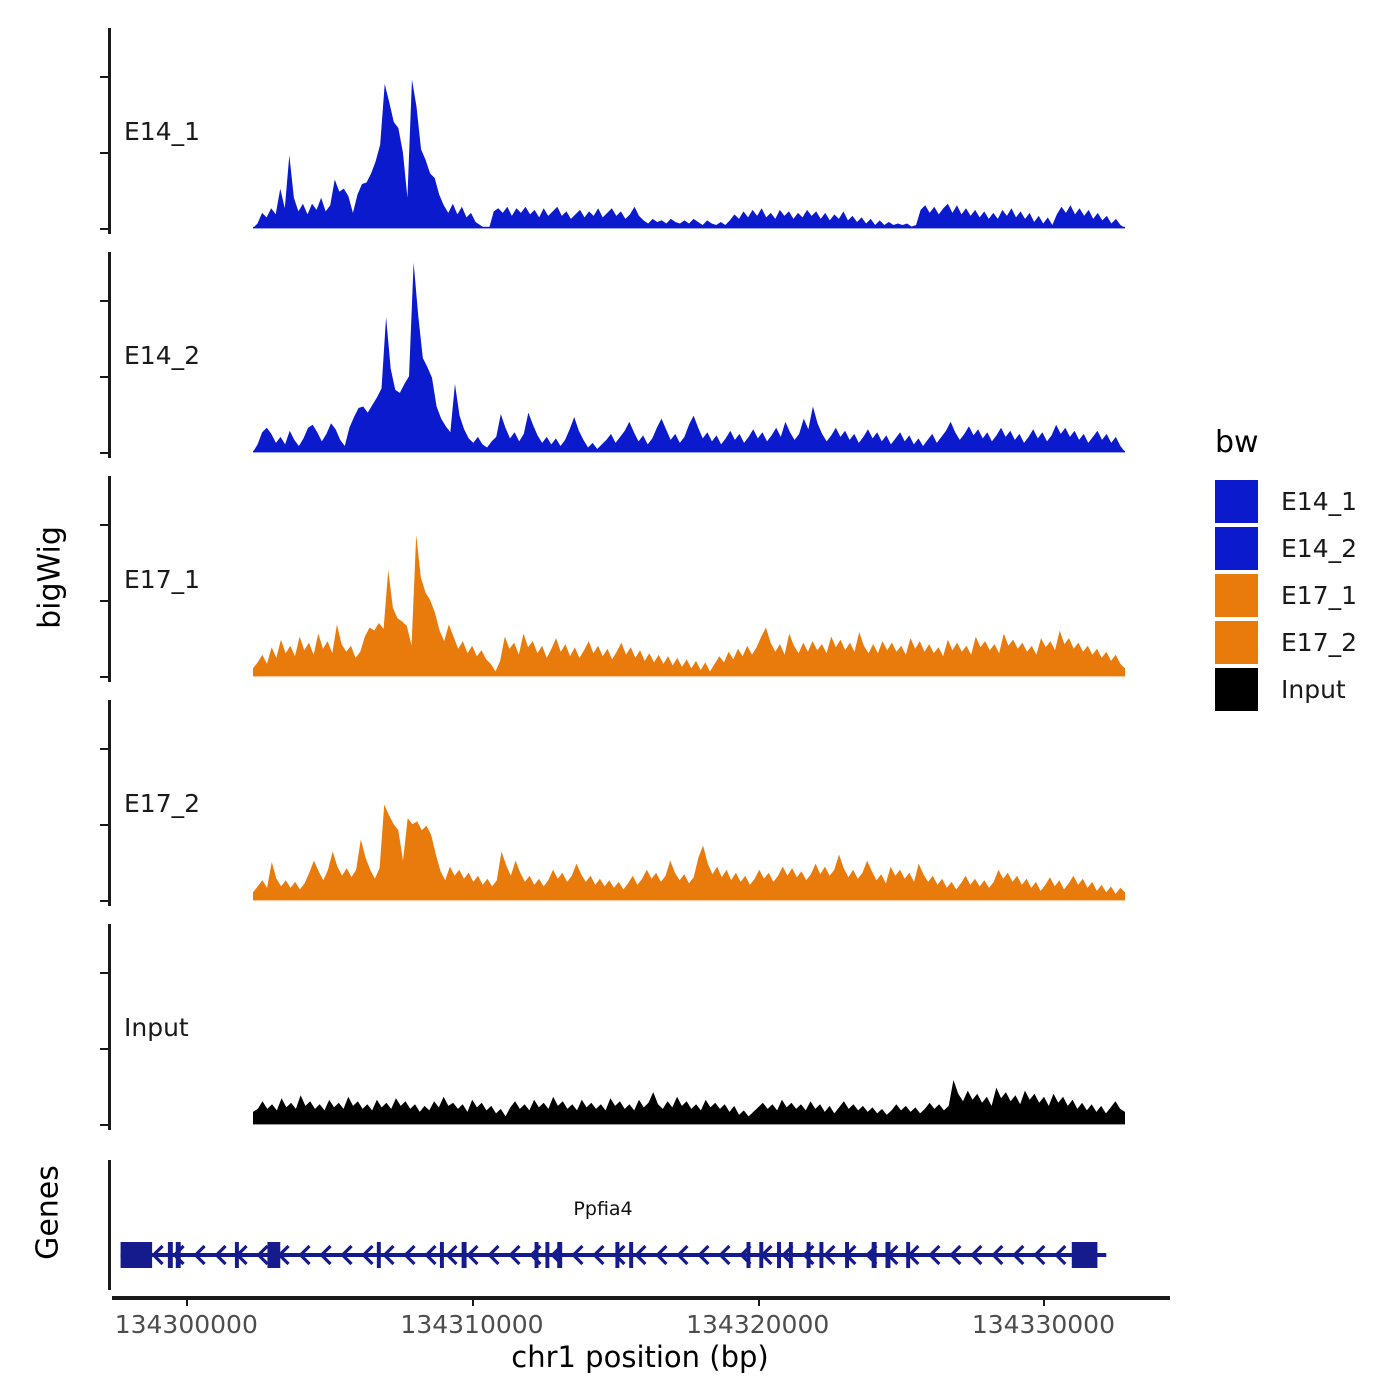 The height and width of the screenshot is (1400, 1400). What do you see at coordinates (642, 1255) in the screenshot?
I see `gene-model-ppfia4` at bounding box center [642, 1255].